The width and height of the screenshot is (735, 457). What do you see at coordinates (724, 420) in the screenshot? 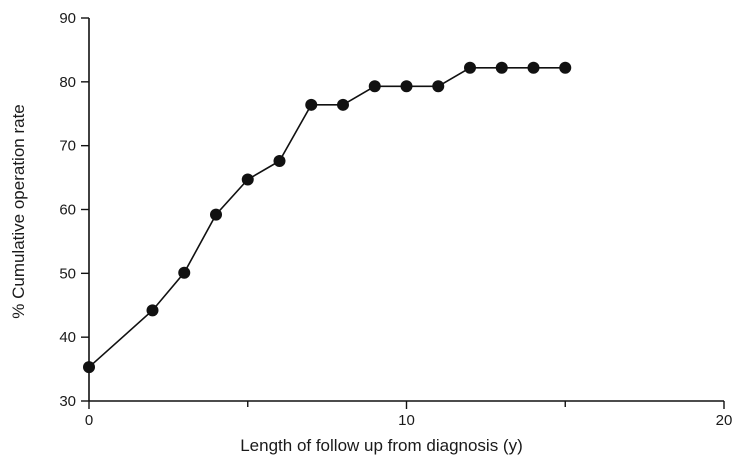
I see `x-tick-label: 20` at bounding box center [724, 420].